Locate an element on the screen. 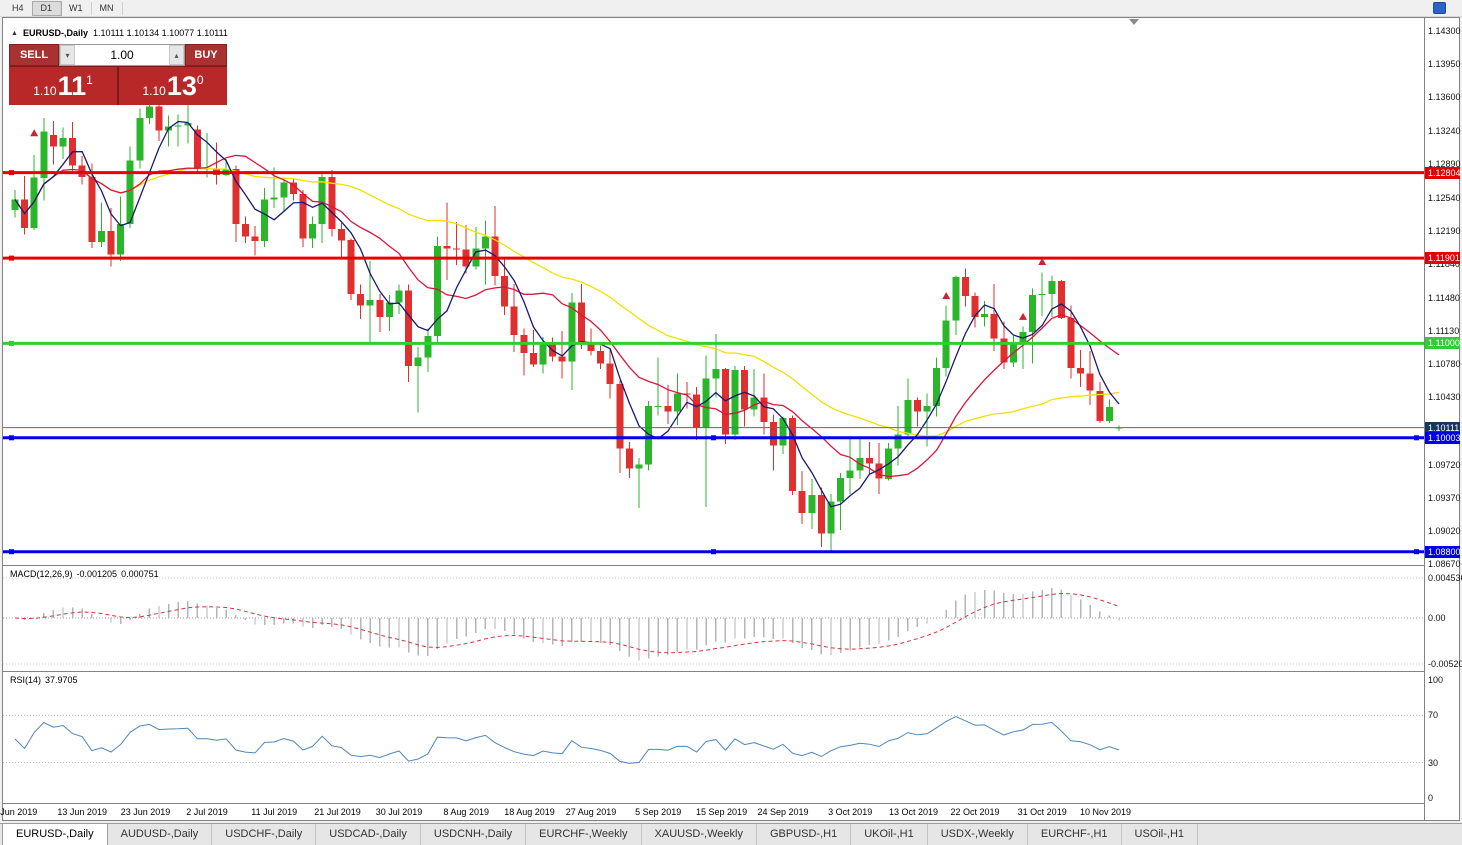 The height and width of the screenshot is (845, 1462). price-badge-1.08800: 1.08800 is located at coordinates (1443, 551).